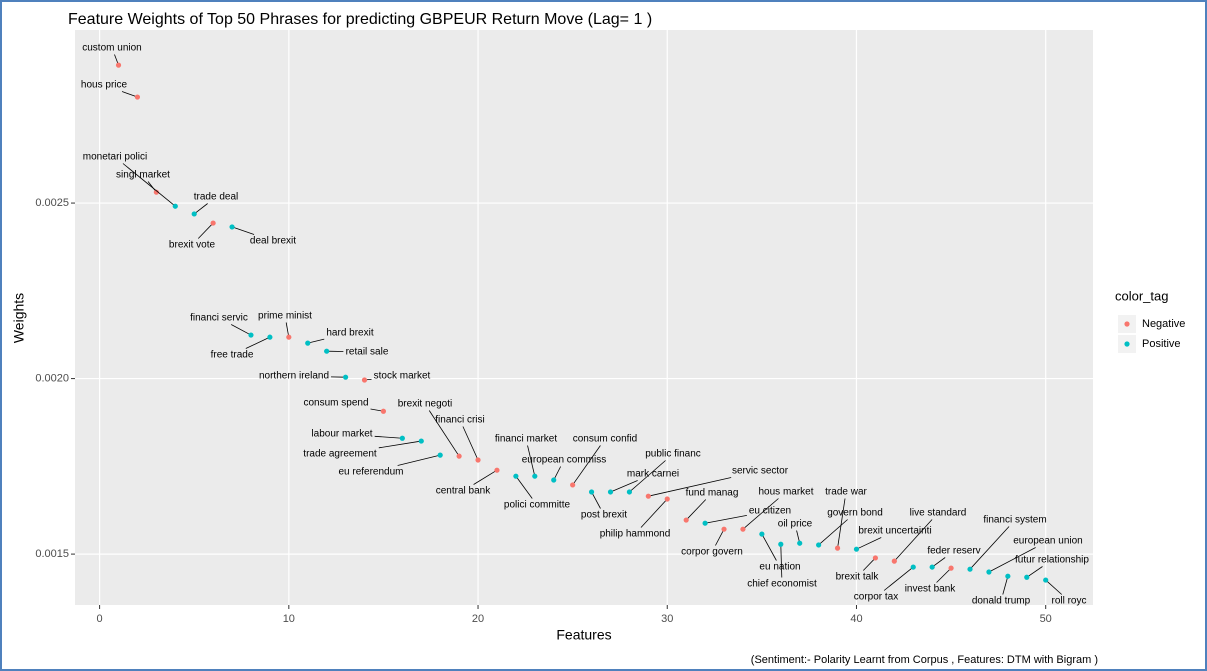 Image resolution: width=1207 pixels, height=671 pixels. What do you see at coordinates (370, 472) in the screenshot?
I see `point-label: eu referendum` at bounding box center [370, 472].